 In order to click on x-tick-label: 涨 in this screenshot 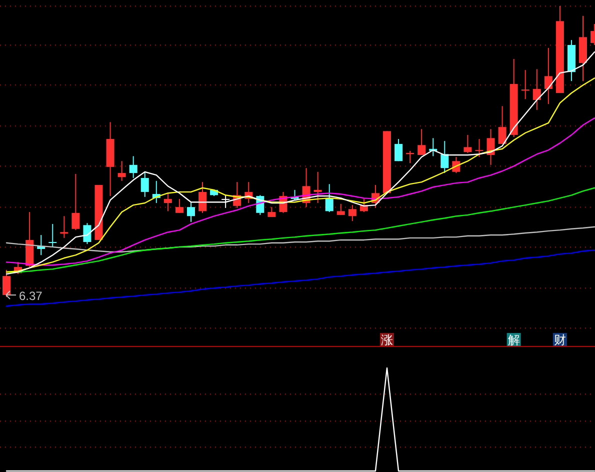, I will do `click(386, 340)`.